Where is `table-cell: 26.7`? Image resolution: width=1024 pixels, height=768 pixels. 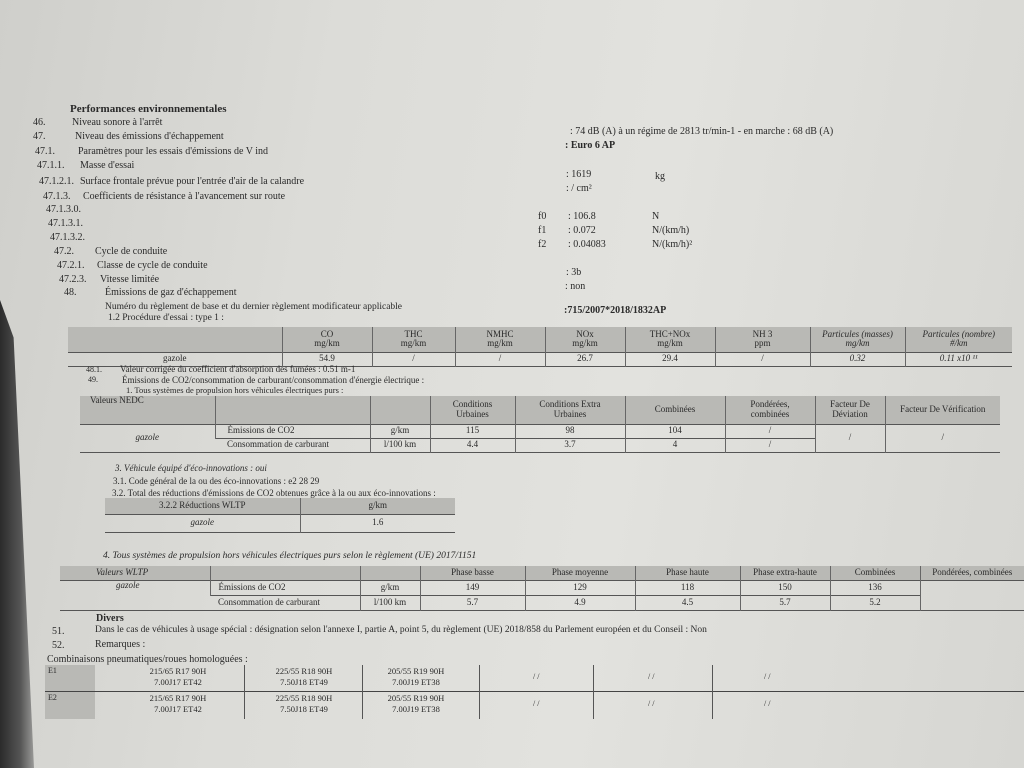
table-cell: 26.7 is located at coordinates (584, 359).